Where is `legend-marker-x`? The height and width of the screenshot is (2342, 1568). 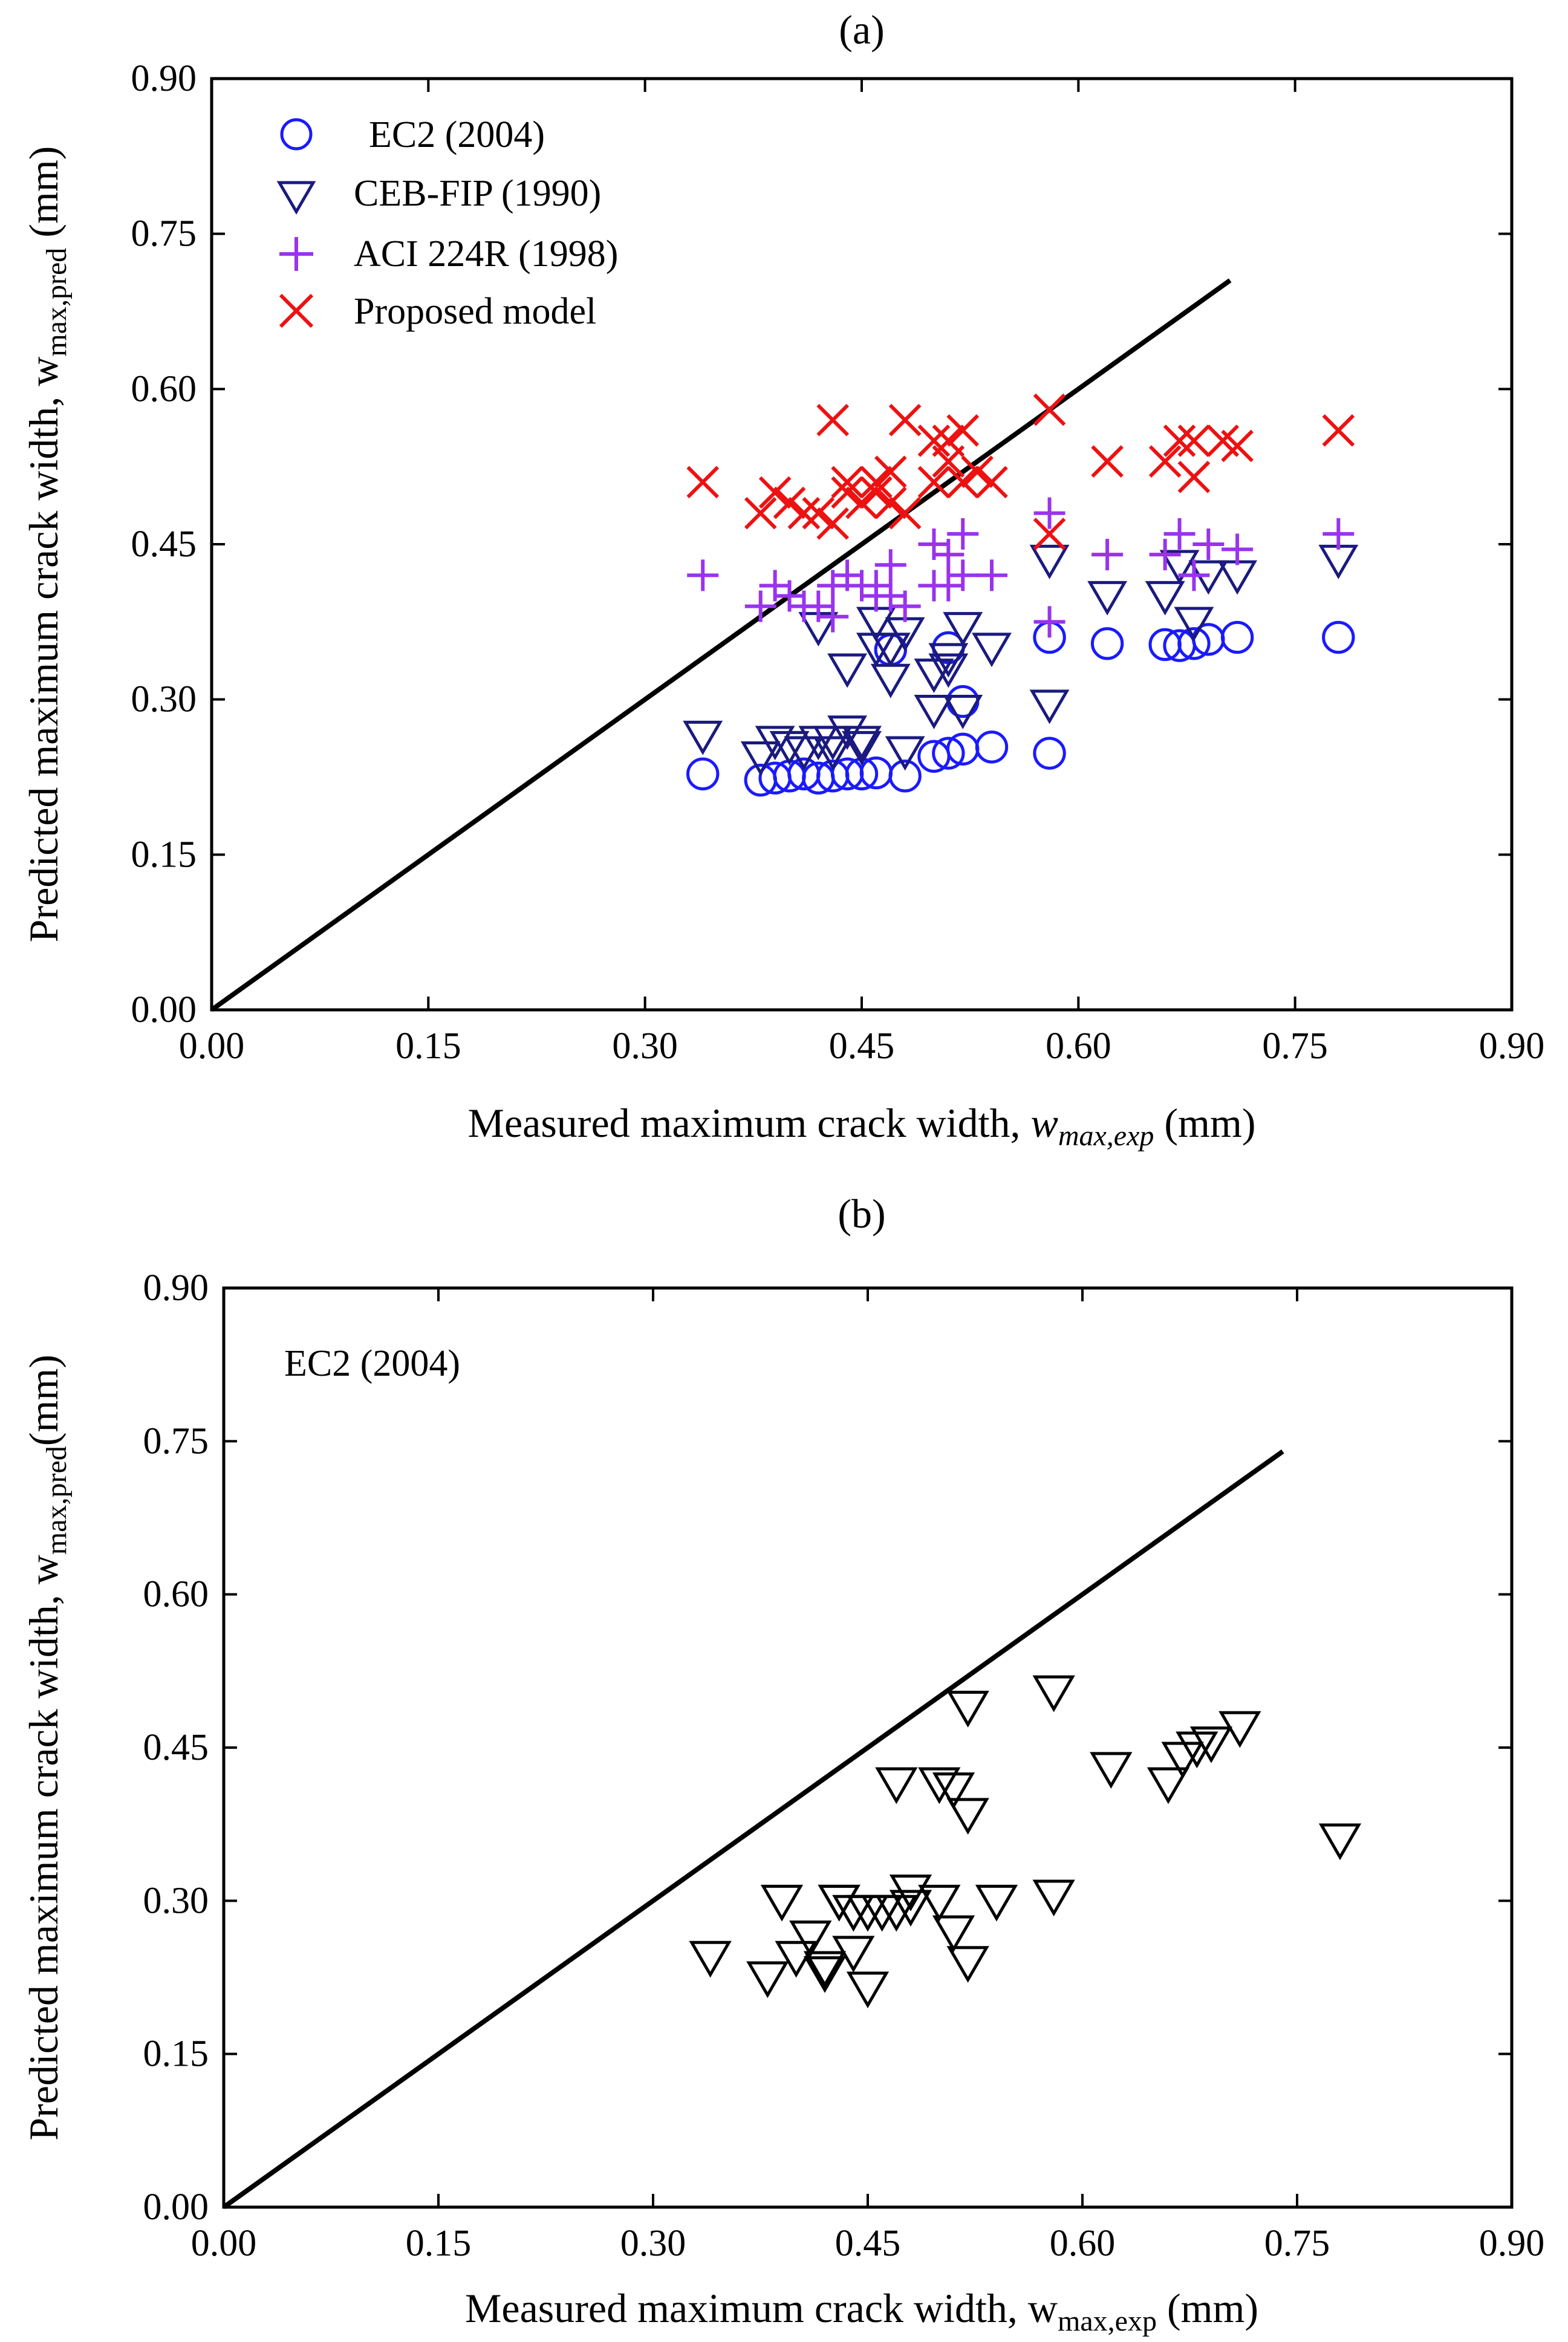 legend-marker-x is located at coordinates (296, 310).